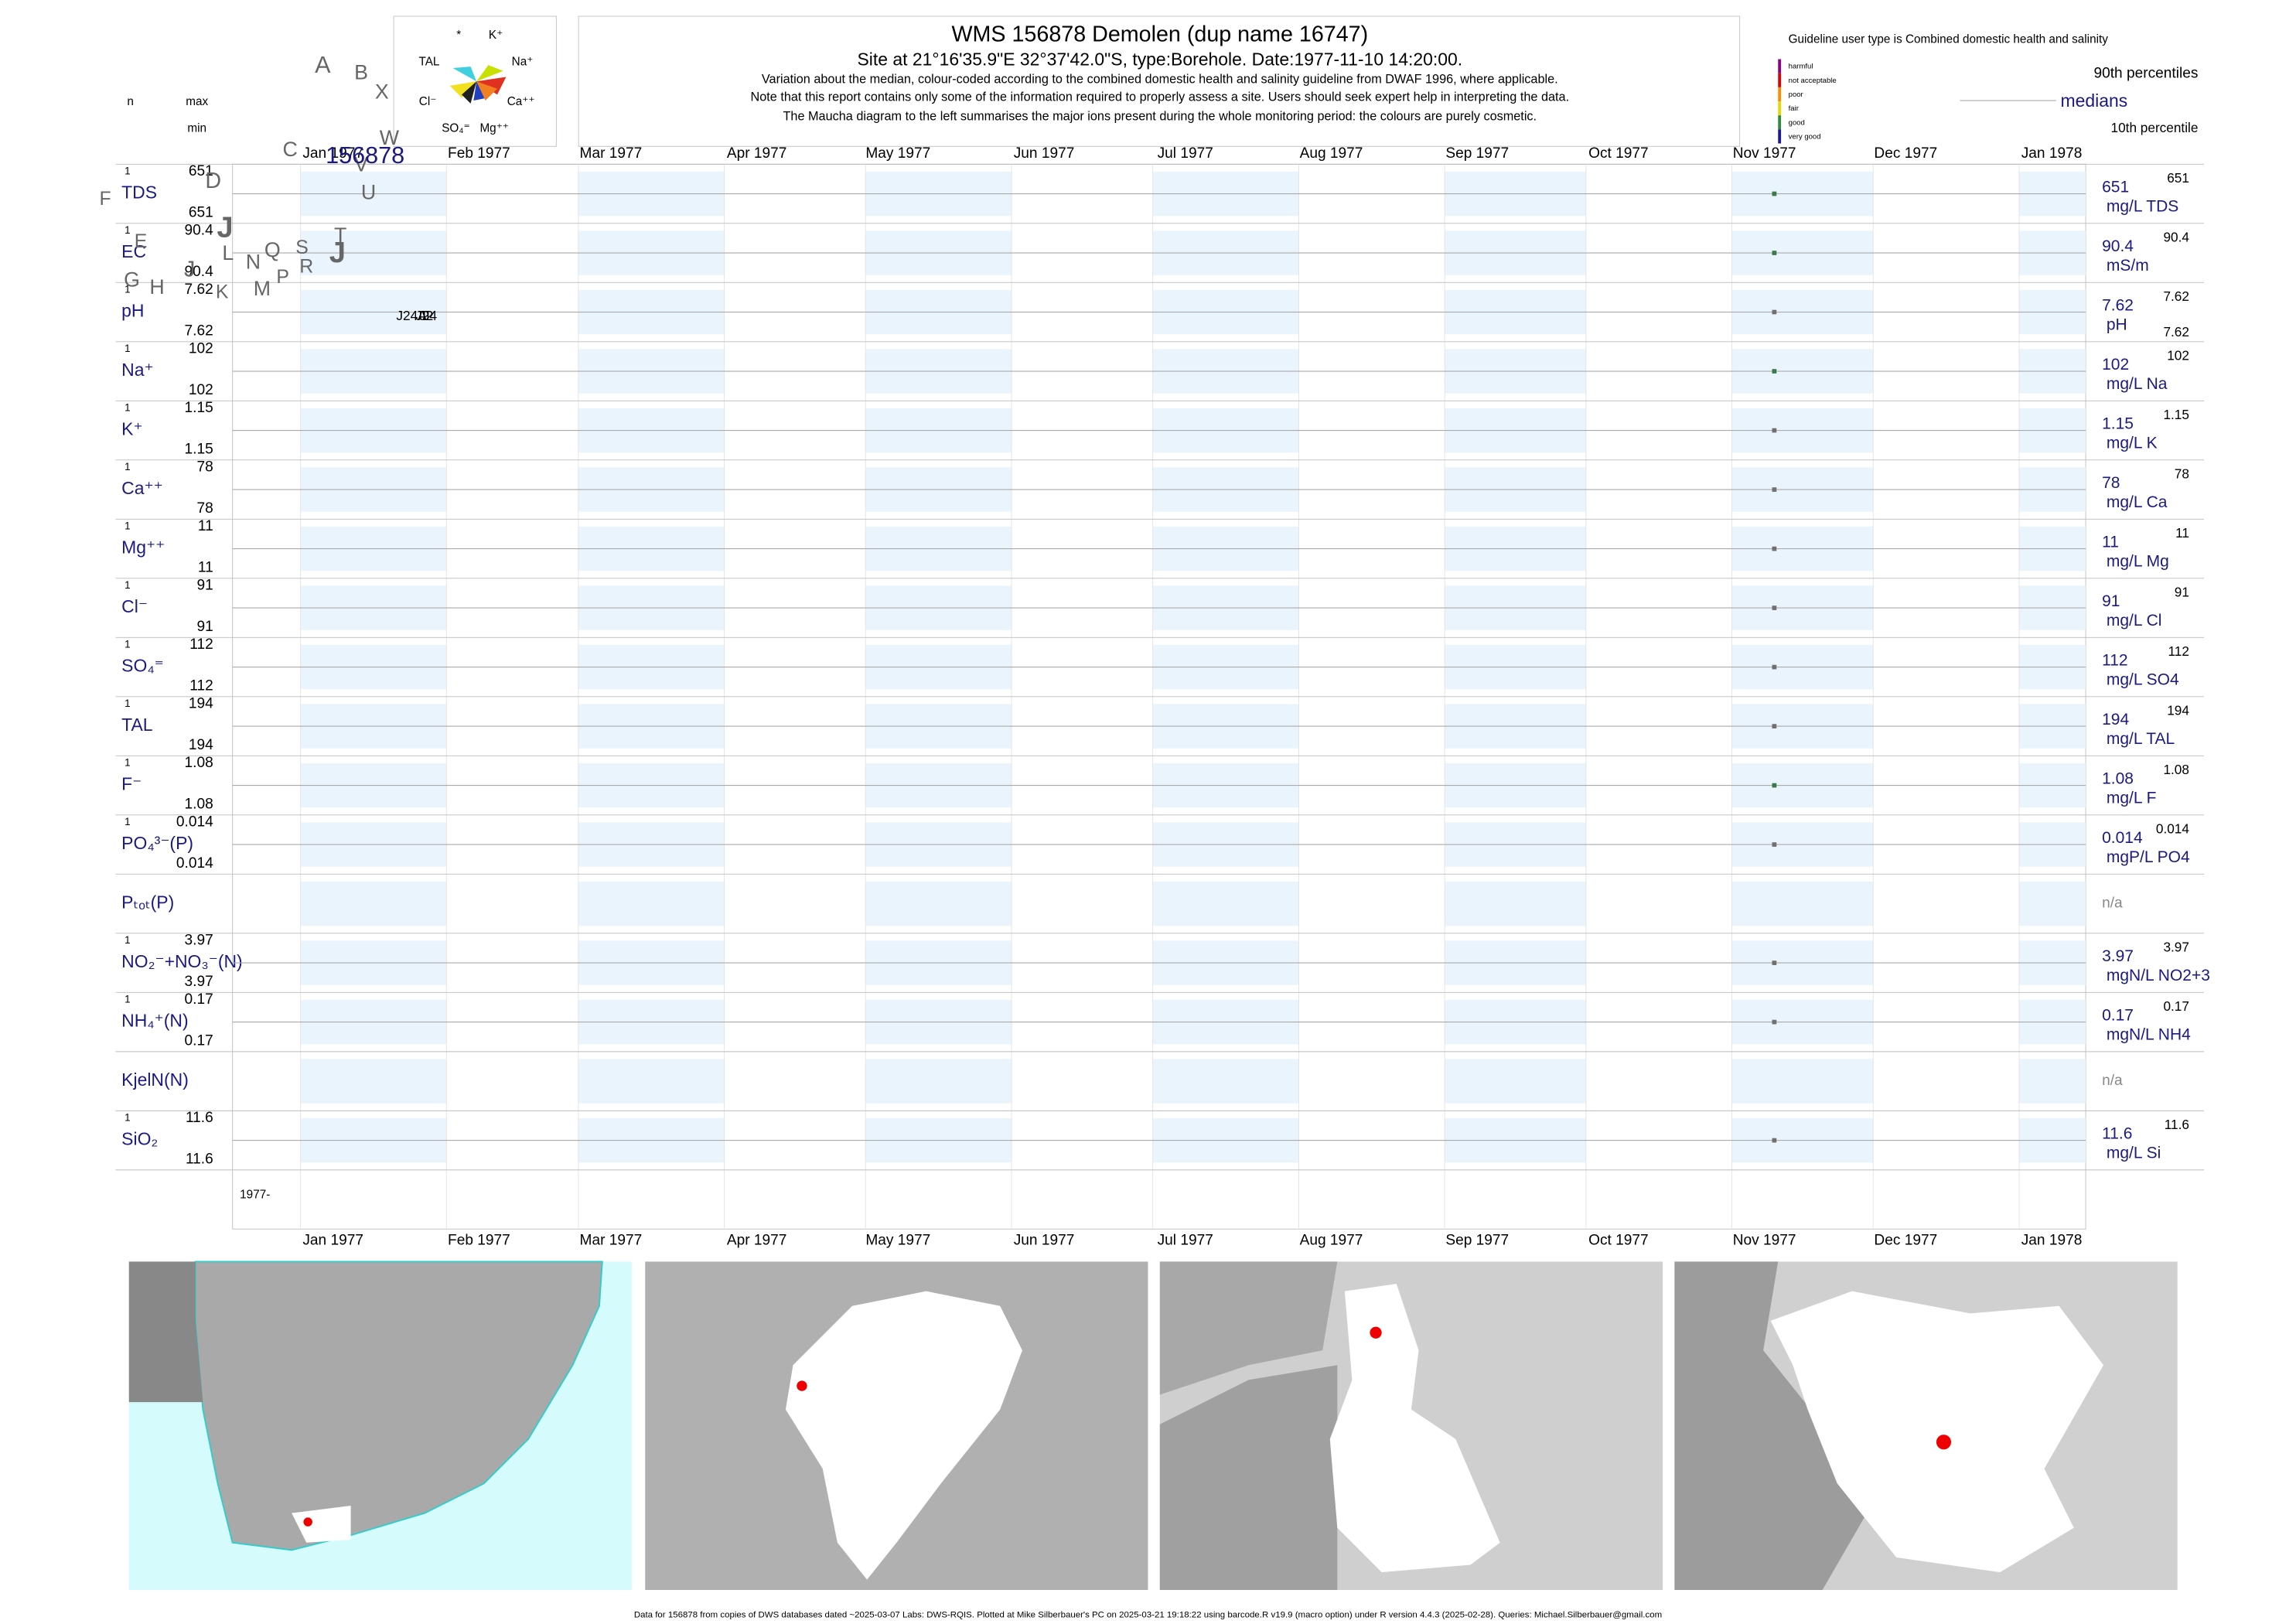 Image resolution: width=2296 pixels, height=1624 pixels. I want to click on map-label: C, so click(290, 149).